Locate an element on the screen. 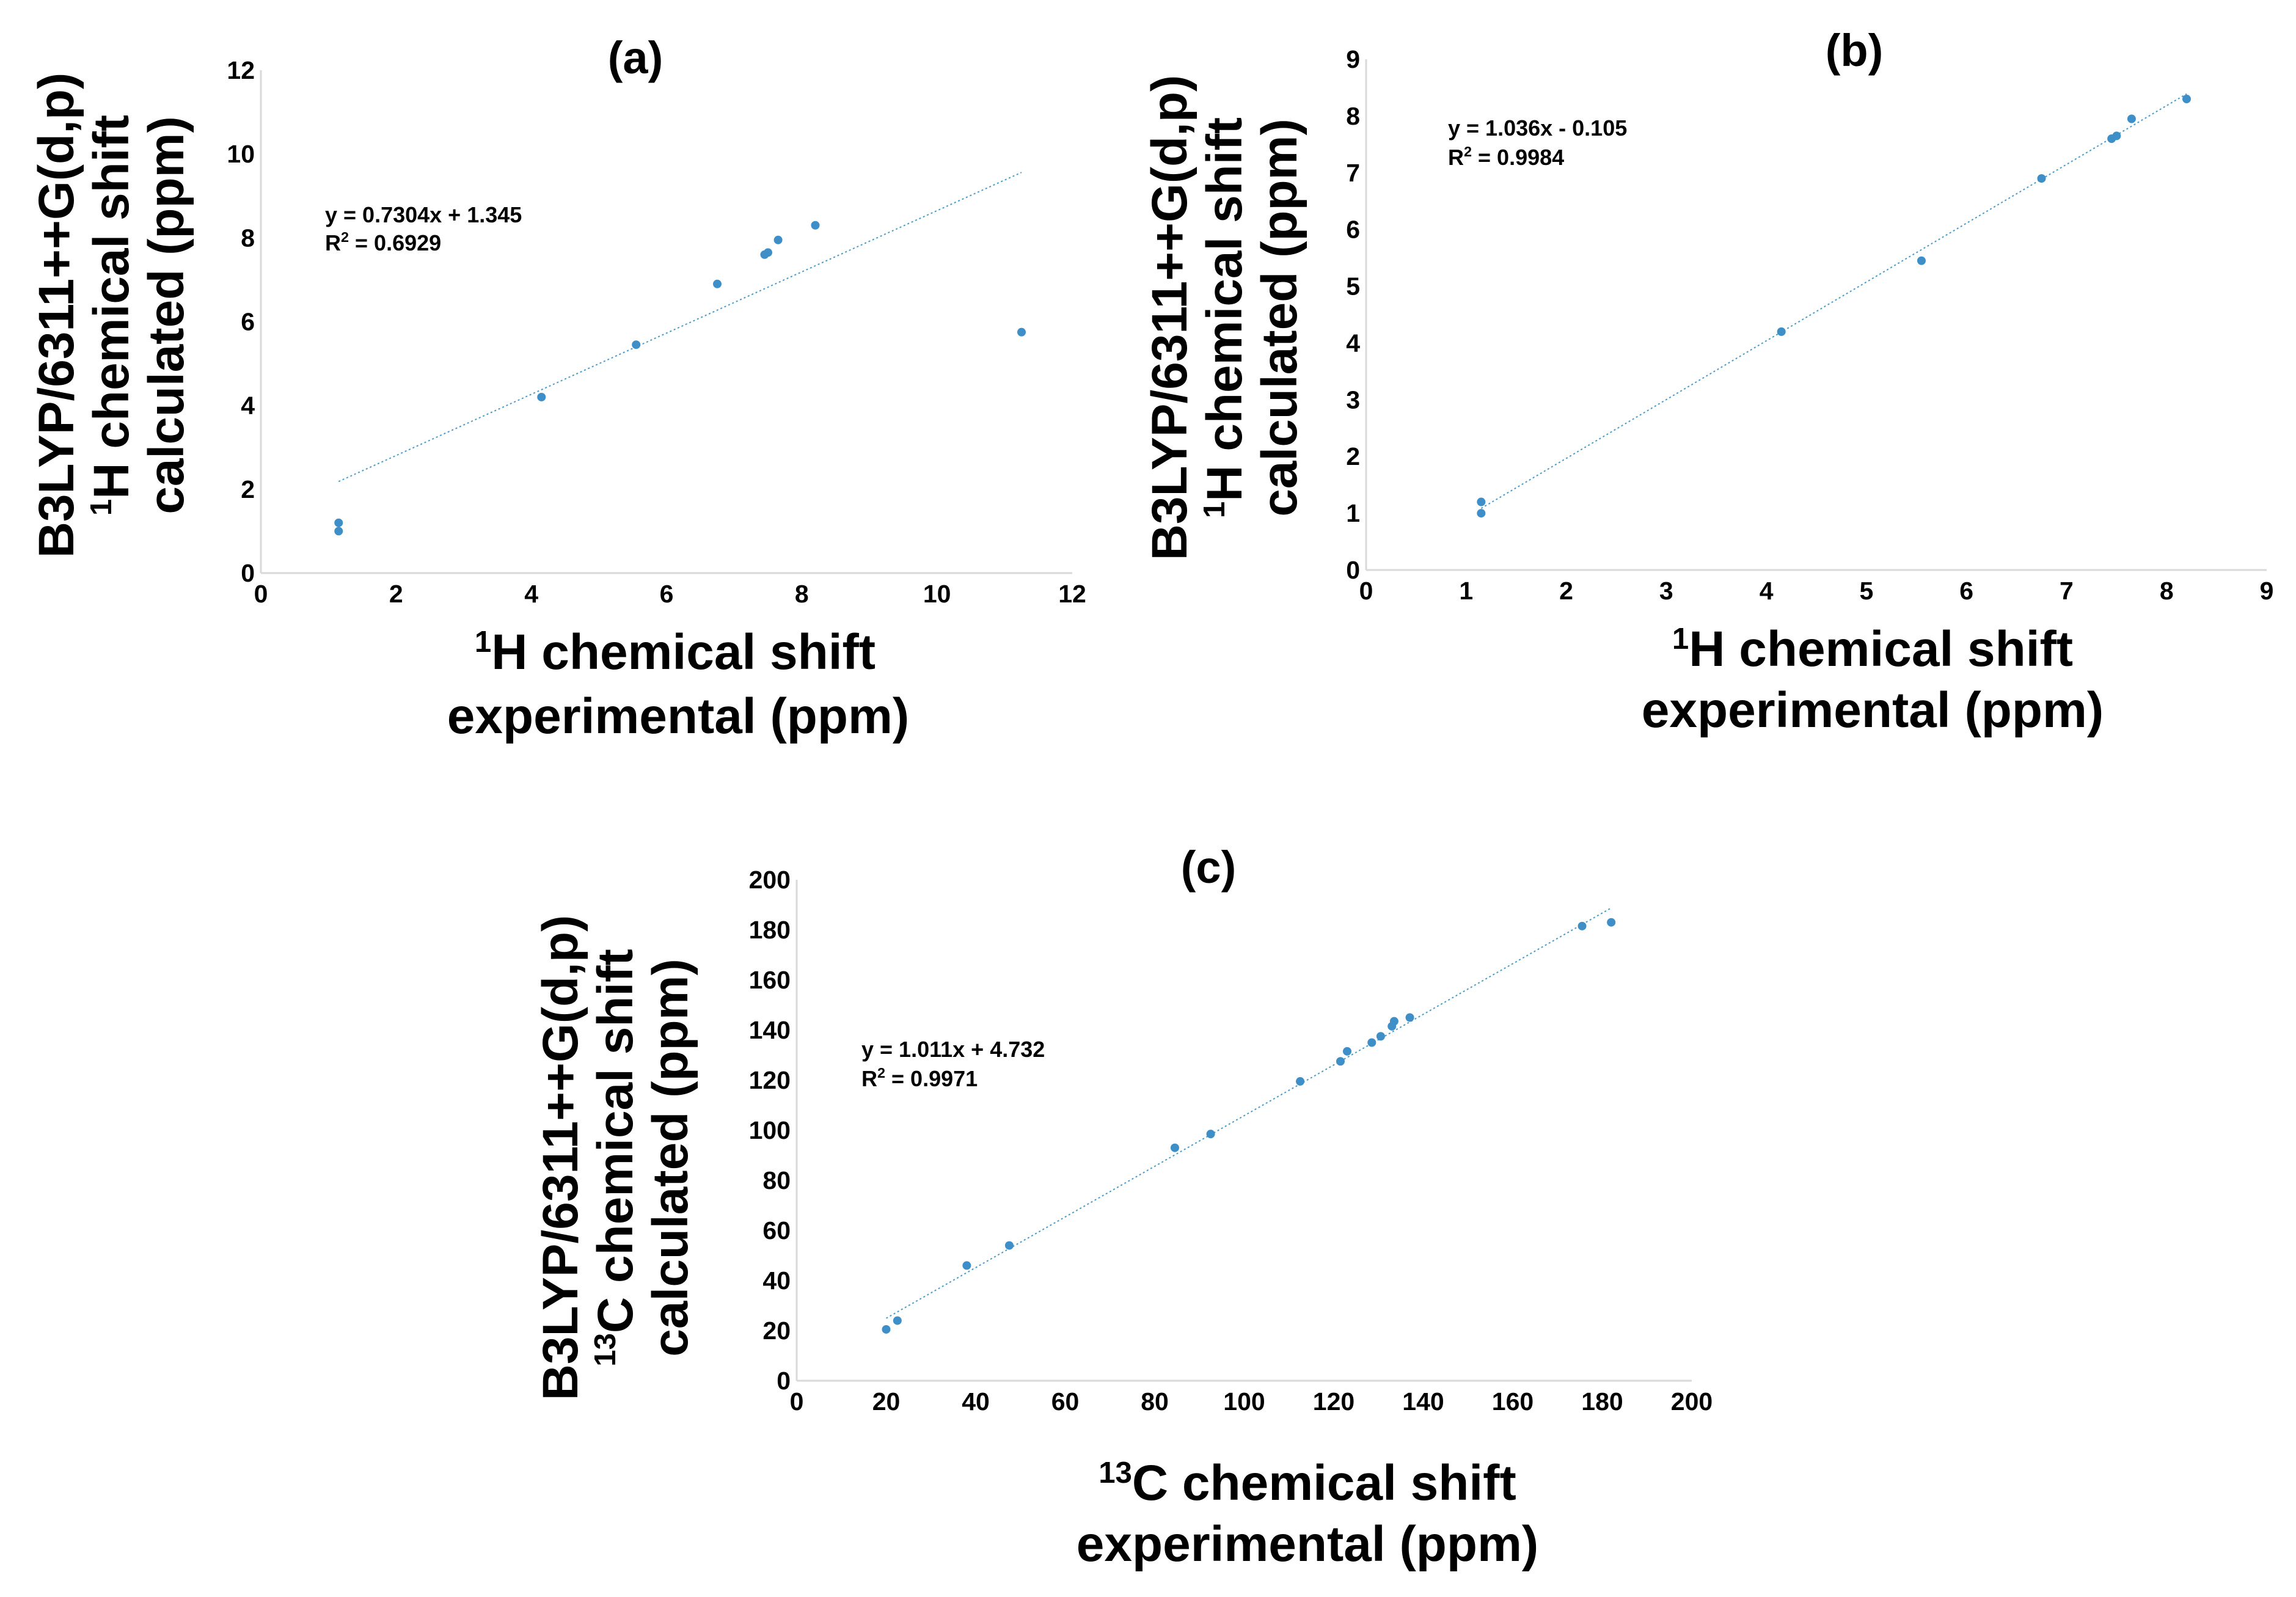 Image resolution: width=2296 pixels, height=1597 pixels. y-tick-label: 3 is located at coordinates (1353, 400).